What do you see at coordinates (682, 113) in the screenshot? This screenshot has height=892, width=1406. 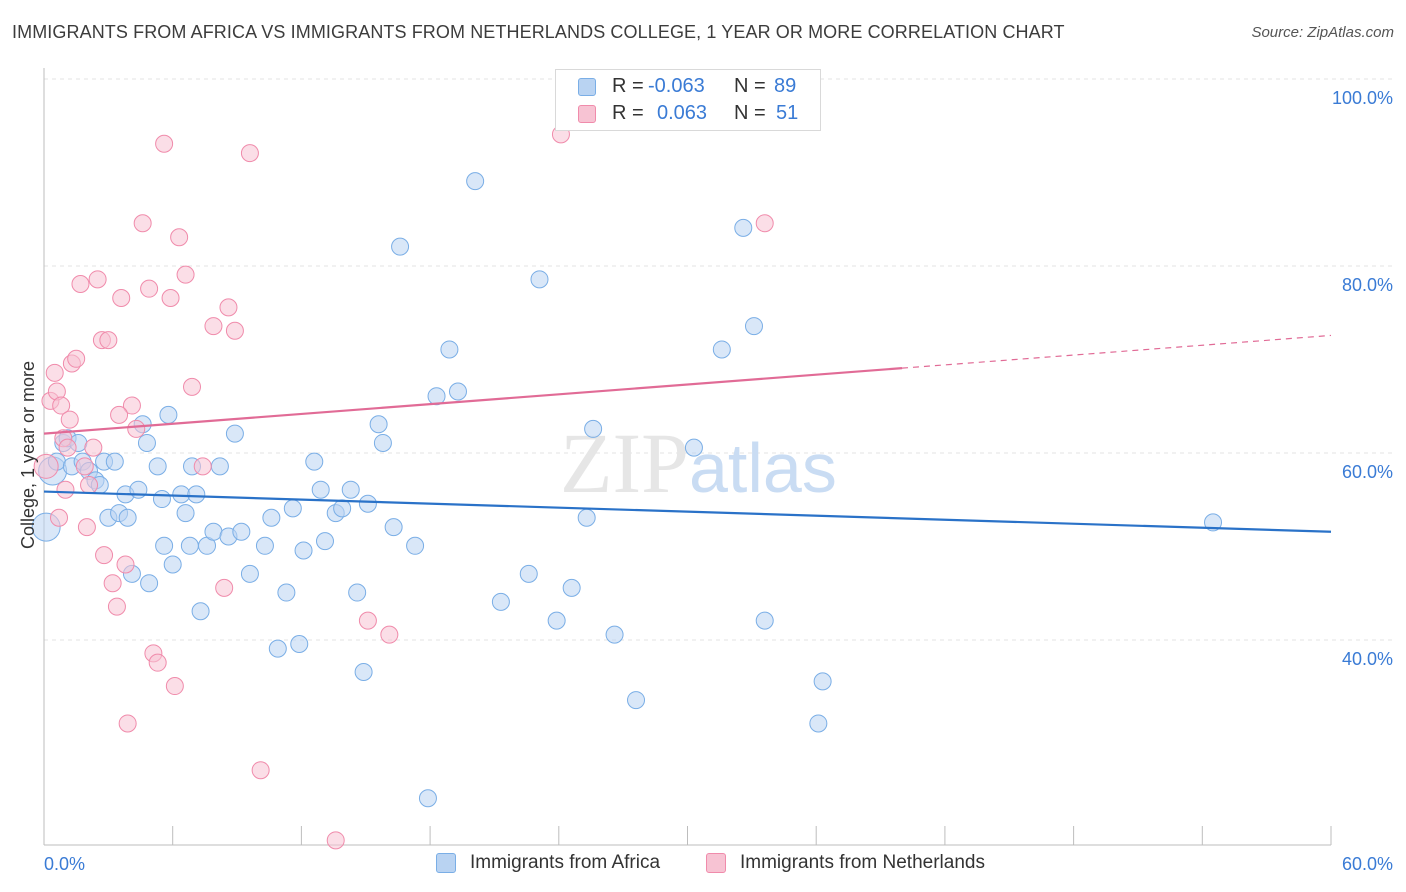 I see `r-value: 0.063` at bounding box center [682, 113].